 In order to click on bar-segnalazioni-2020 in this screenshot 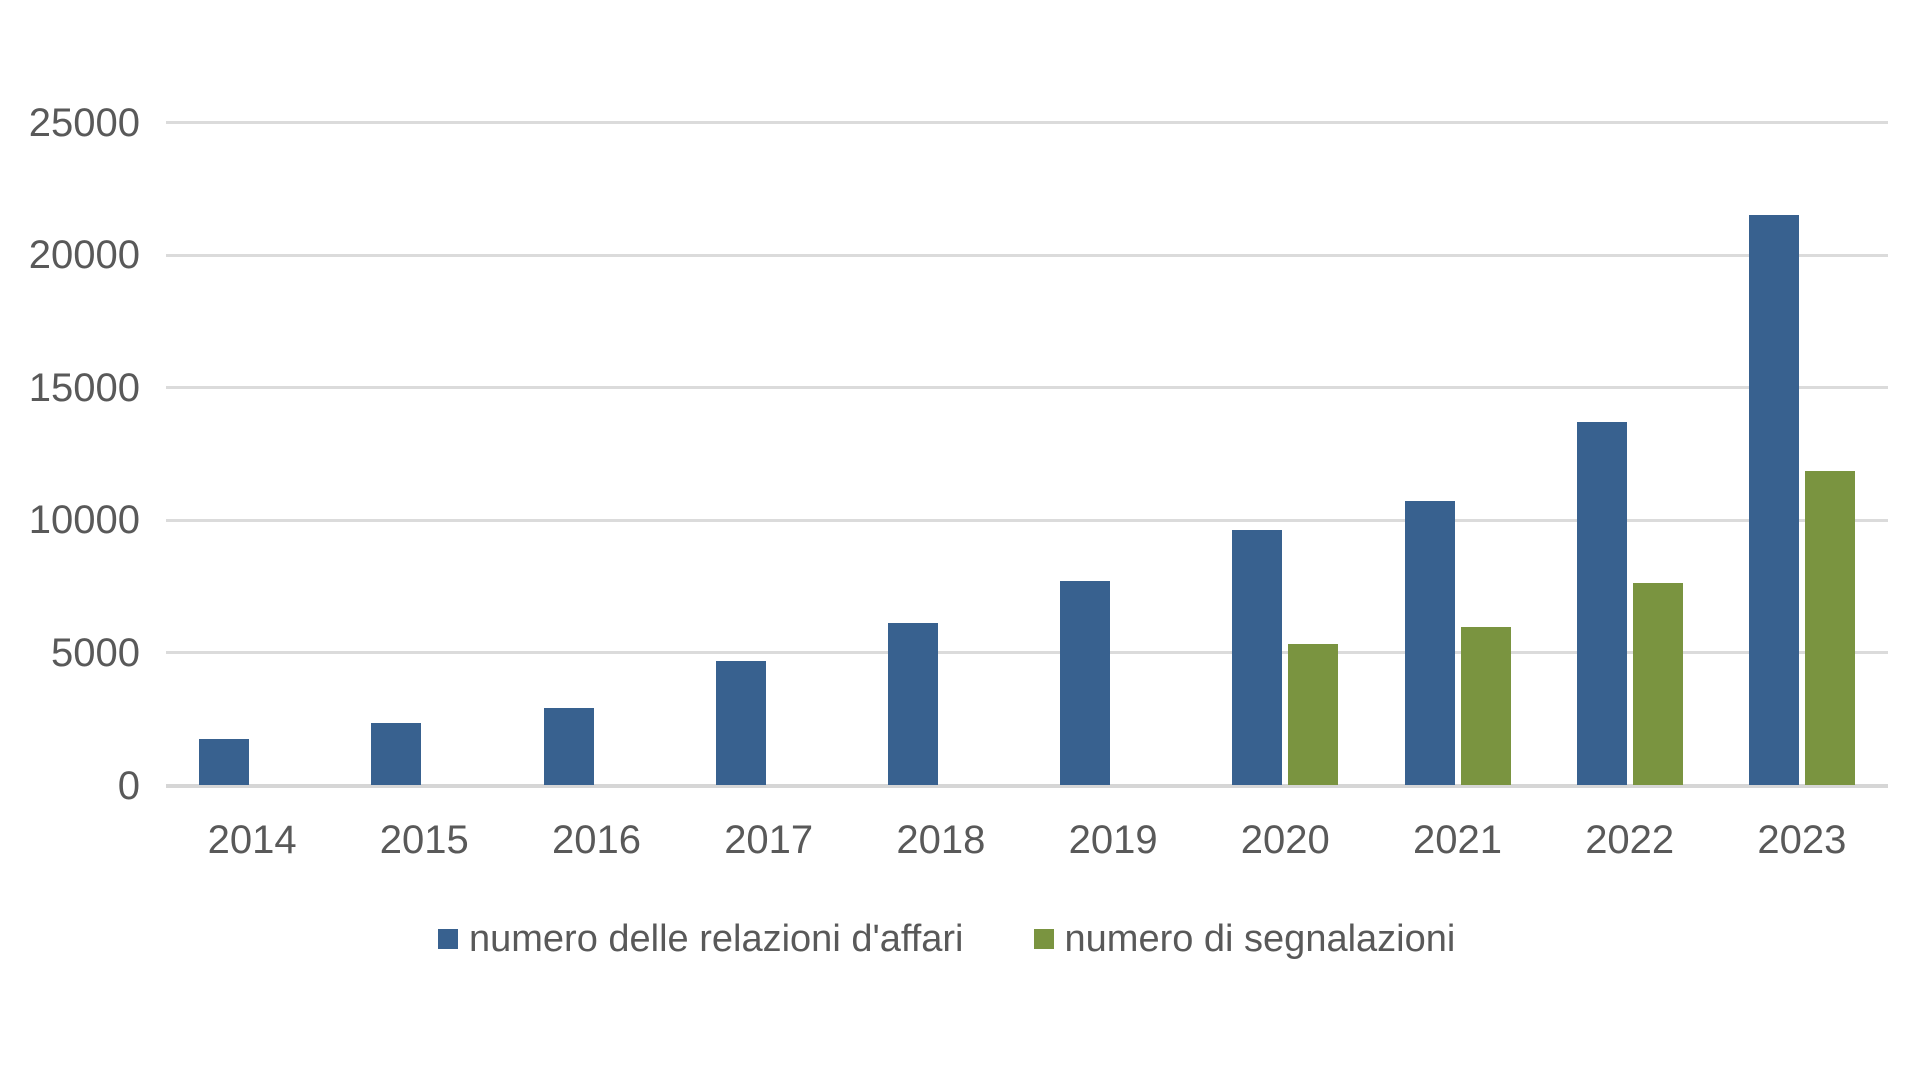, I will do `click(1313, 715)`.